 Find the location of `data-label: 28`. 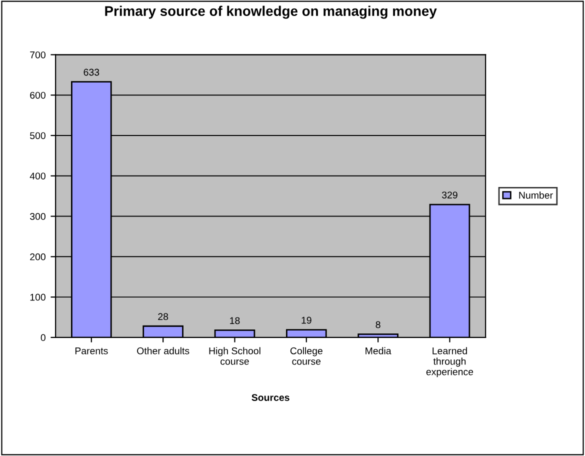

data-label: 28 is located at coordinates (163, 316).